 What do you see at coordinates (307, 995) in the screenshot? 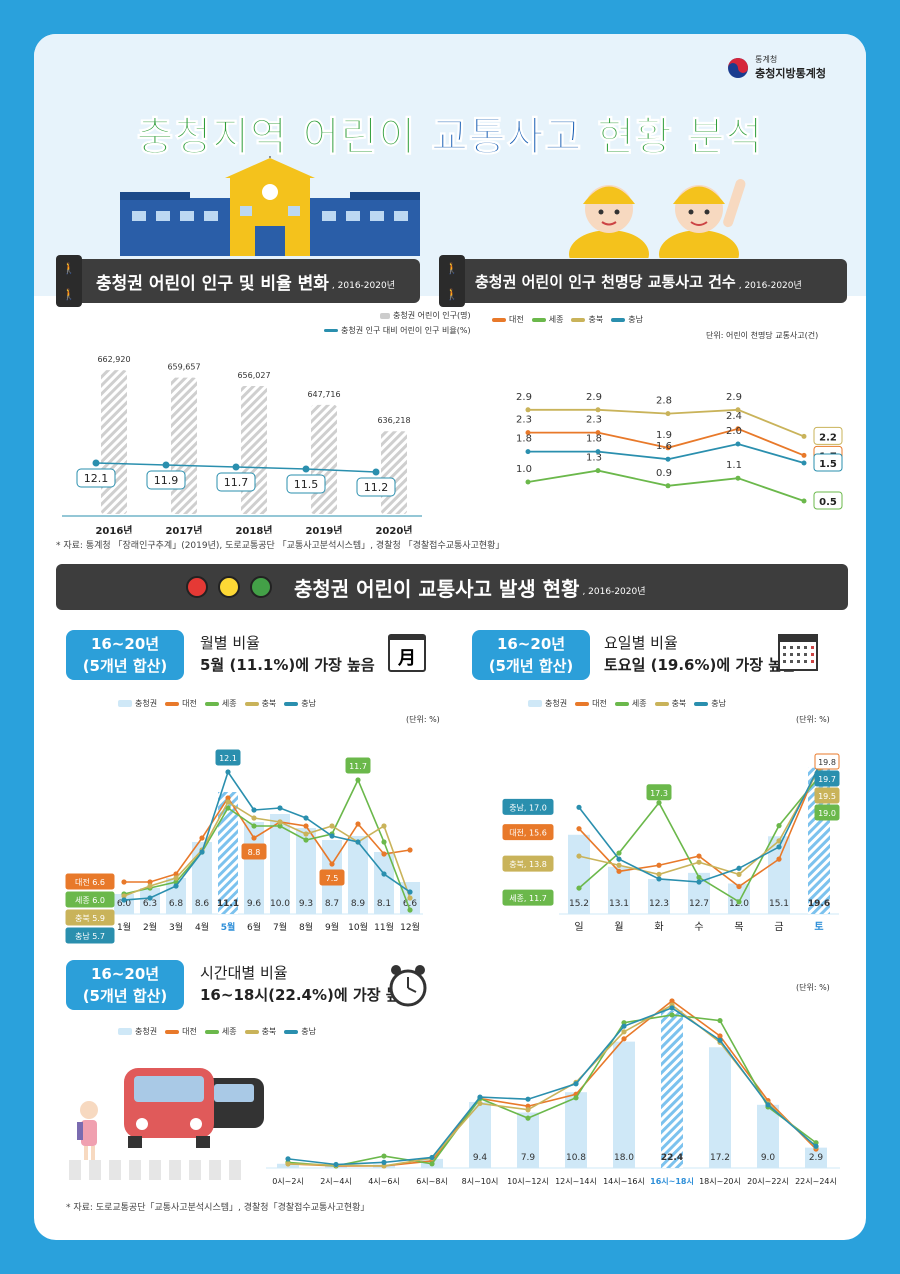
I see `hourly-subtitle-2: 16~18시(22.4%)에 가장 높음` at bounding box center [307, 995].